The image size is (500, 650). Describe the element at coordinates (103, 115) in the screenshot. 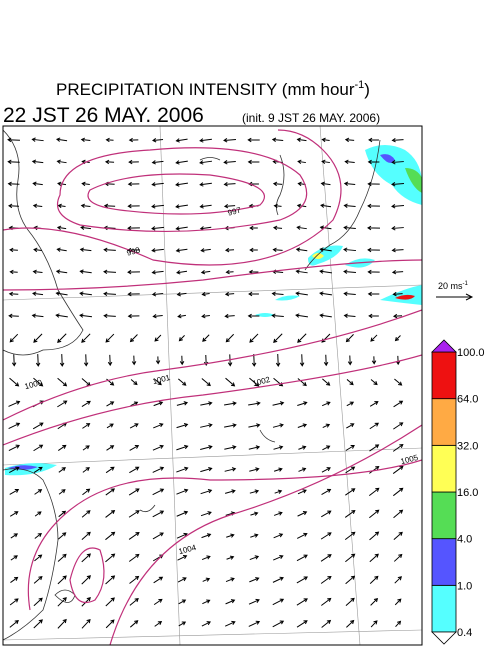

I see `valid-time: 22 JST 26 MAY. 2006` at that location.